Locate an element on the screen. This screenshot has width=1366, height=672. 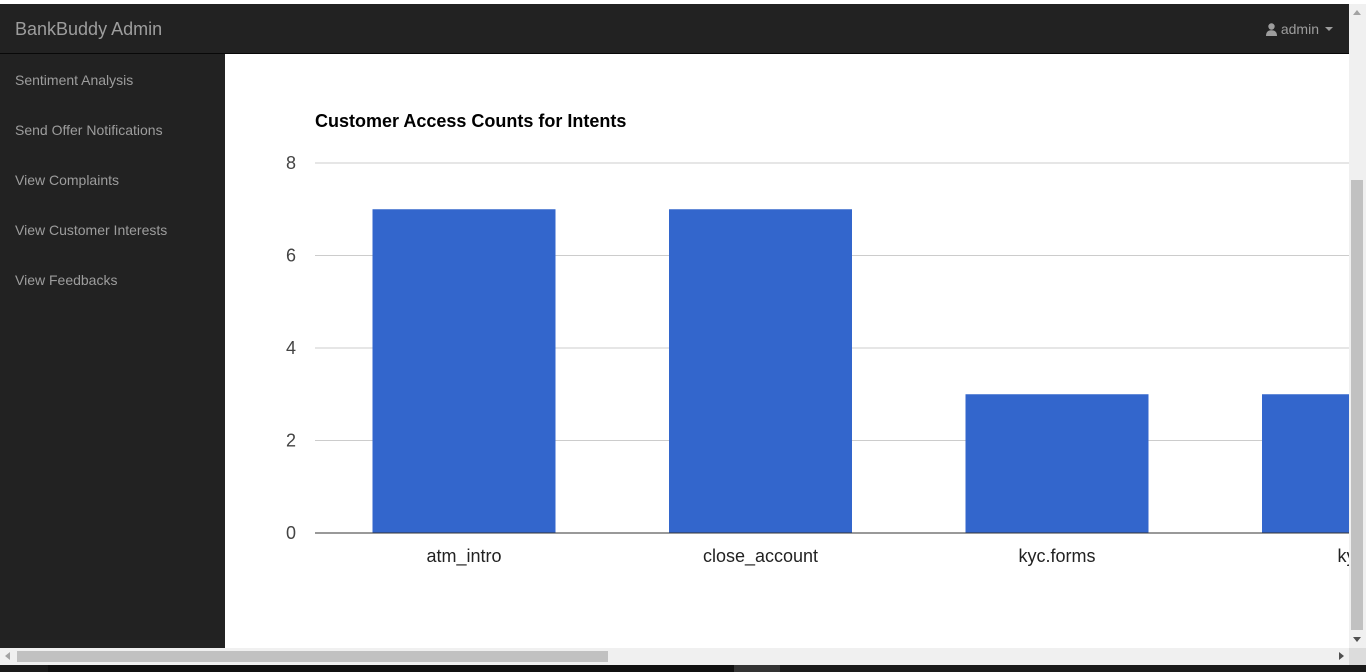
sidebar-item-send-offer-notifications: Send Offer Notifications is located at coordinates (89, 130).